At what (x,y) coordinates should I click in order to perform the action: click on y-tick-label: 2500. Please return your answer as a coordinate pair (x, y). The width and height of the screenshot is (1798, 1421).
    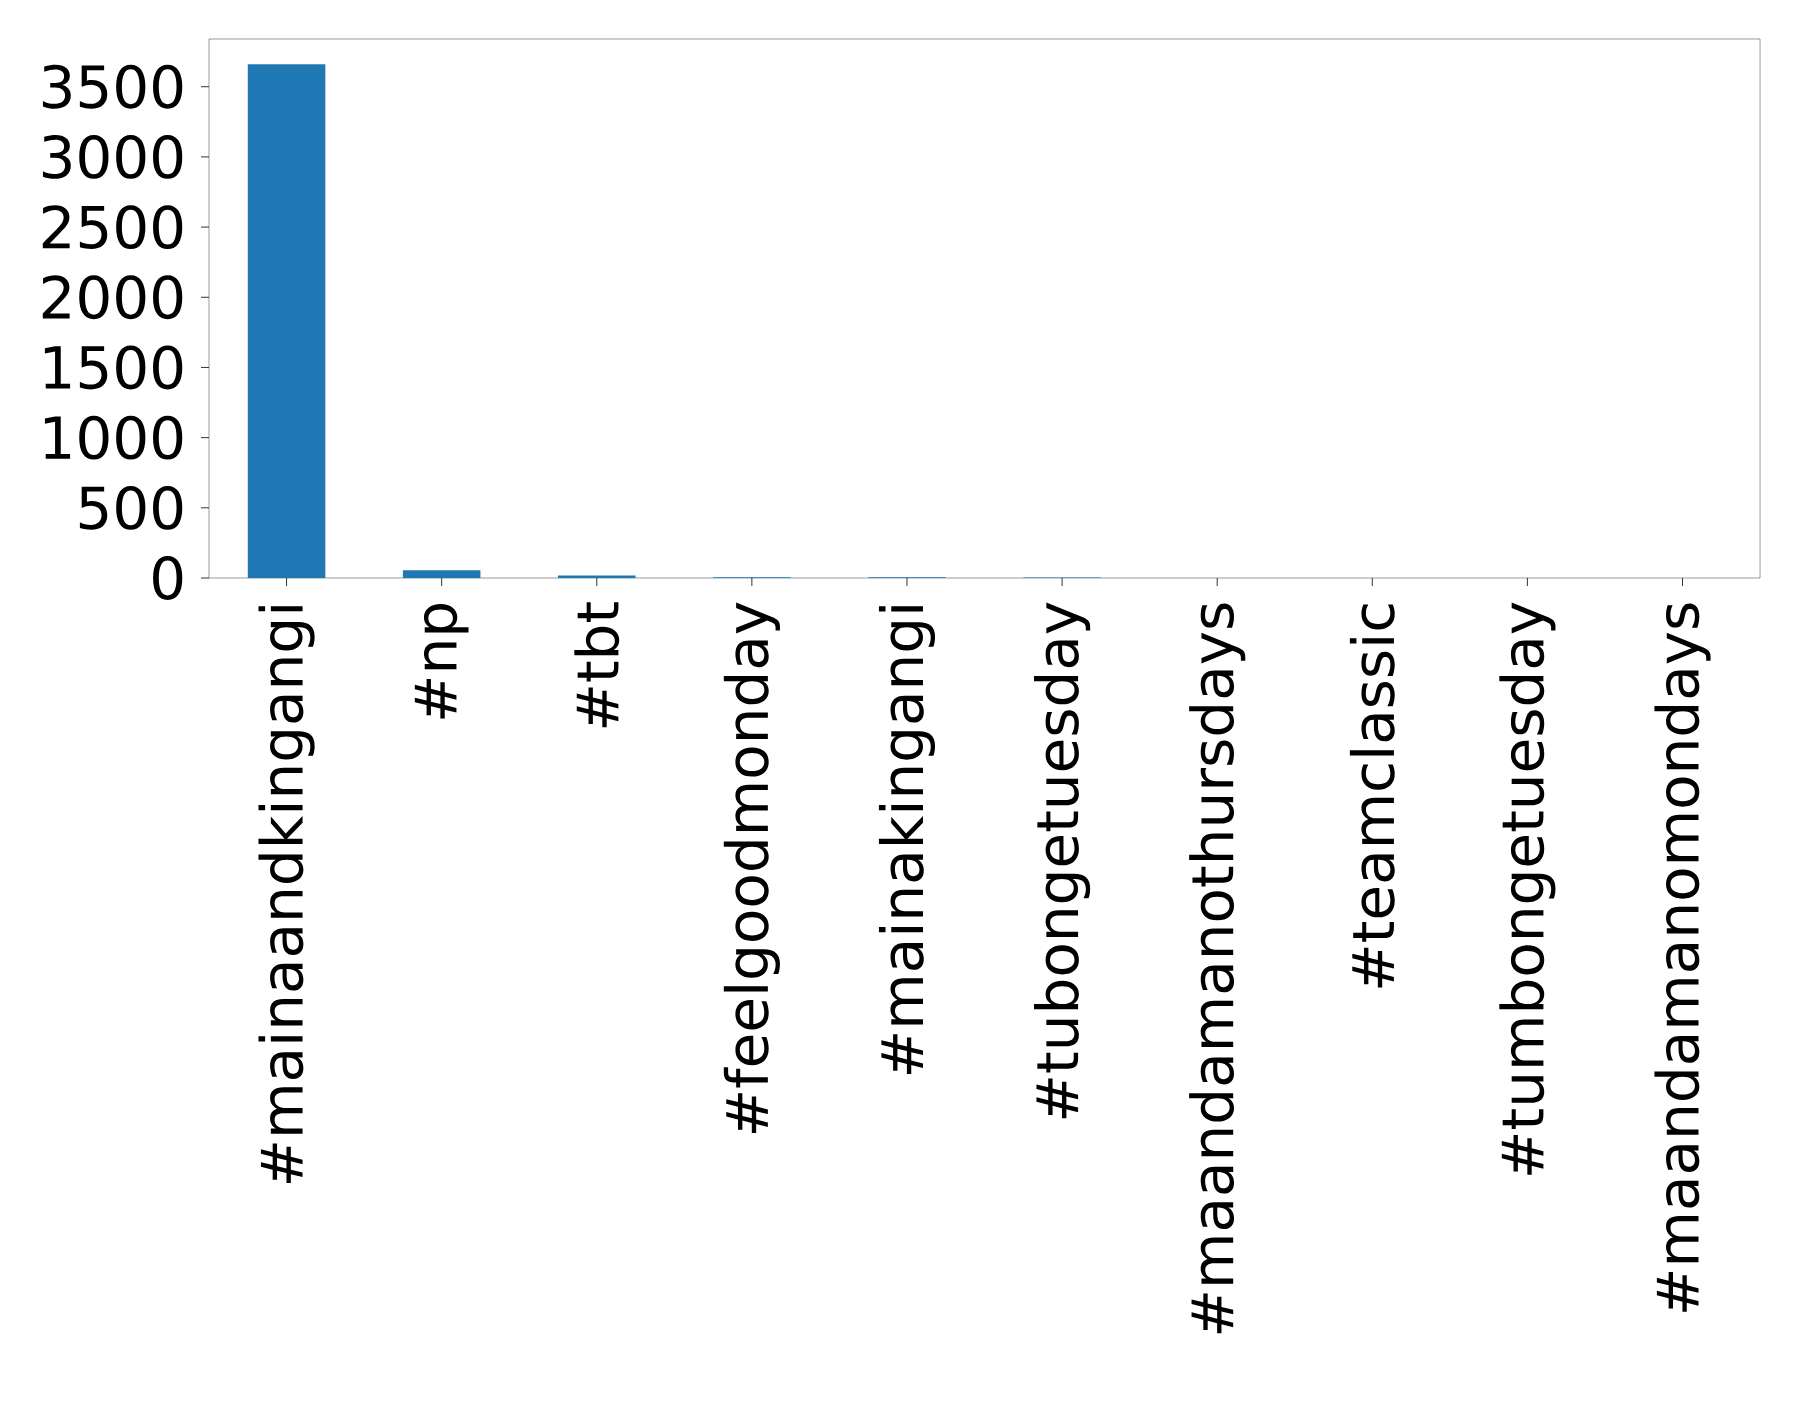
    Looking at the image, I should click on (112, 227).